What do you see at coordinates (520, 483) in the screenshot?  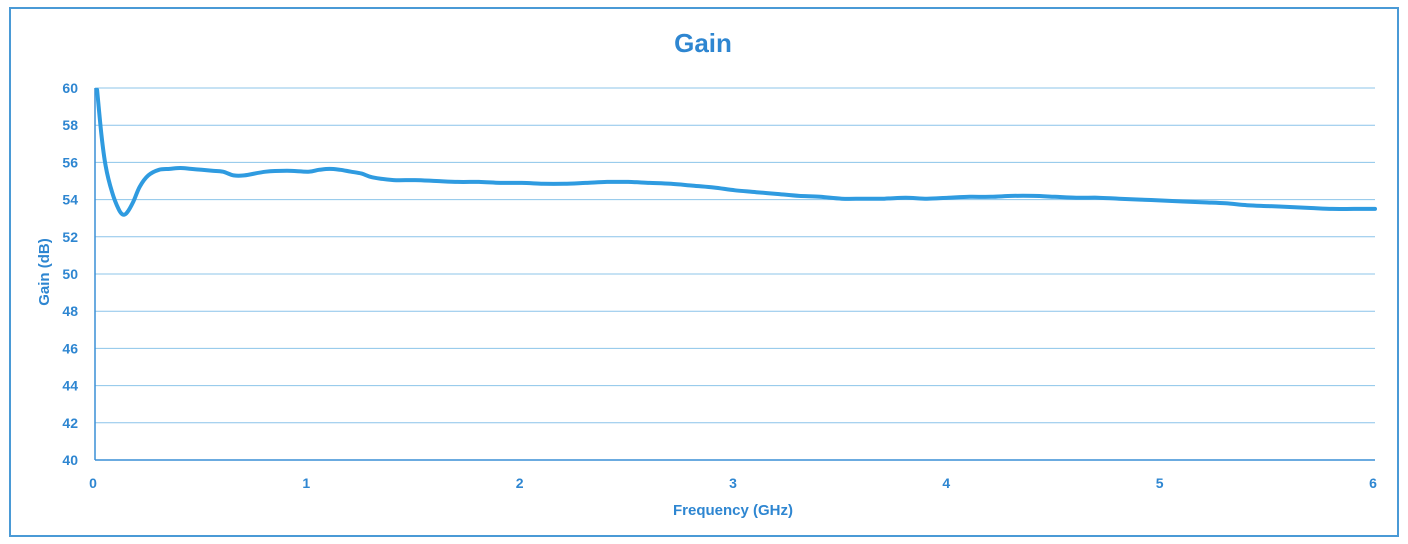 I see `x-tick-label: 2` at bounding box center [520, 483].